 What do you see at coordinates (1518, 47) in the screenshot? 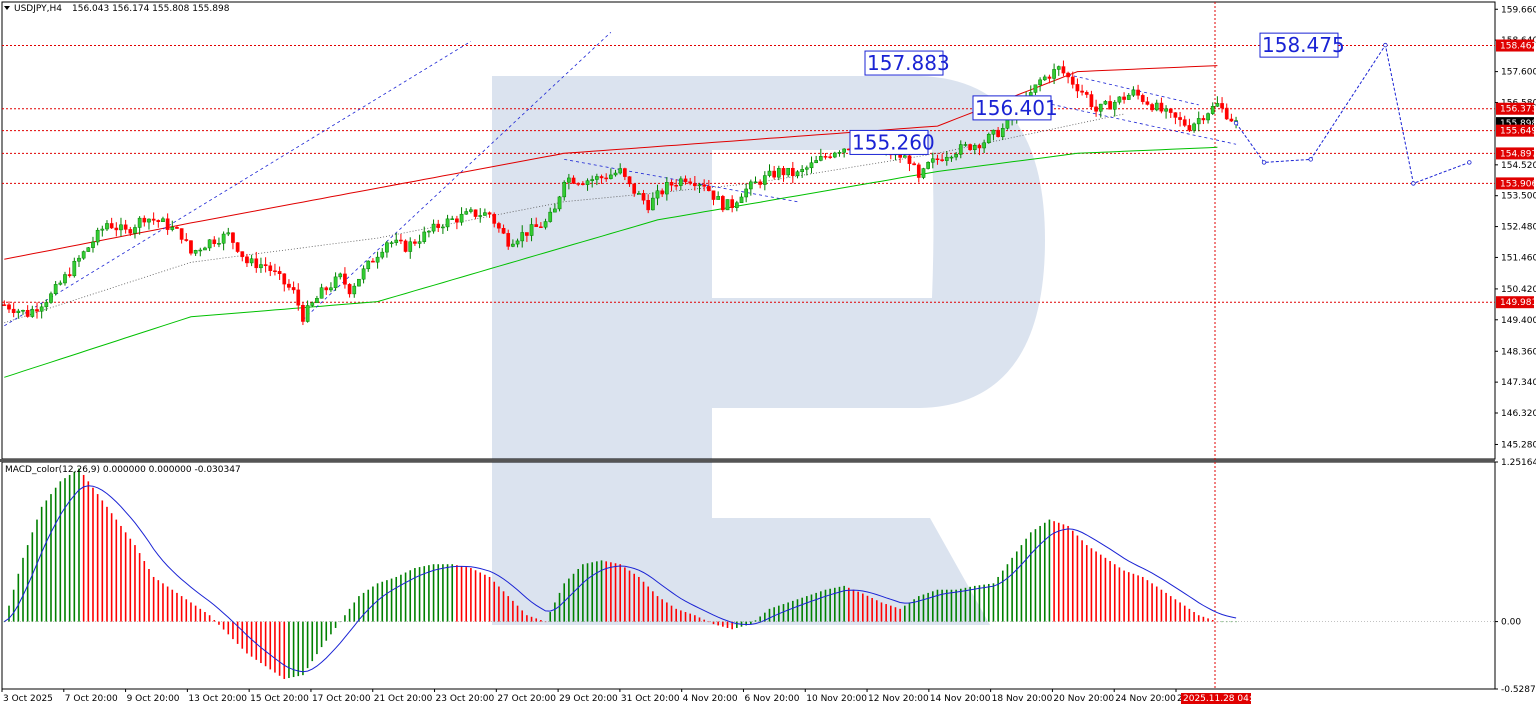
I see `level-price-label: 158.462` at bounding box center [1518, 47].